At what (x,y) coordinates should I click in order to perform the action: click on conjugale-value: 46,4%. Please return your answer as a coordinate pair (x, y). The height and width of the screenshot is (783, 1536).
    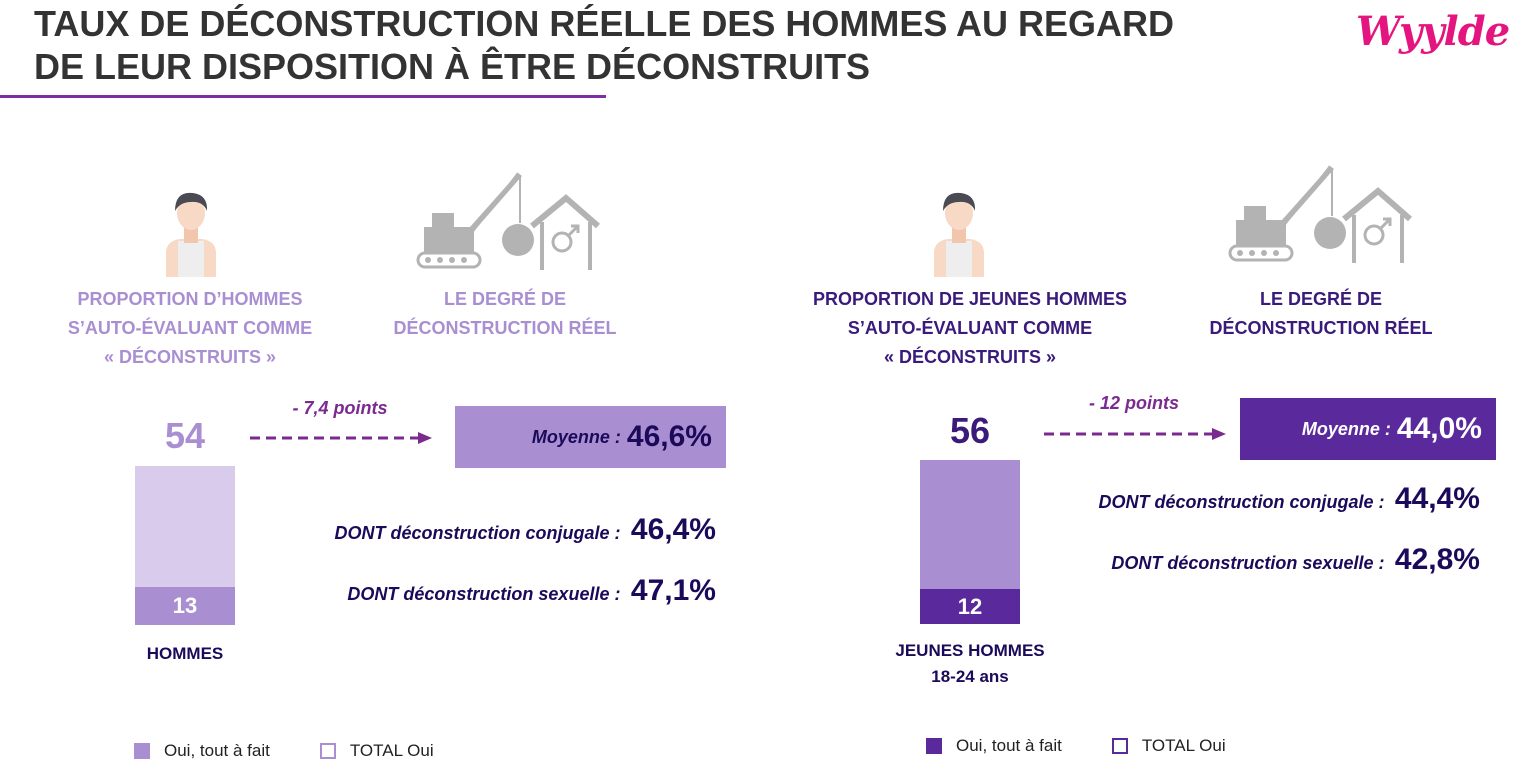
    Looking at the image, I should click on (673, 529).